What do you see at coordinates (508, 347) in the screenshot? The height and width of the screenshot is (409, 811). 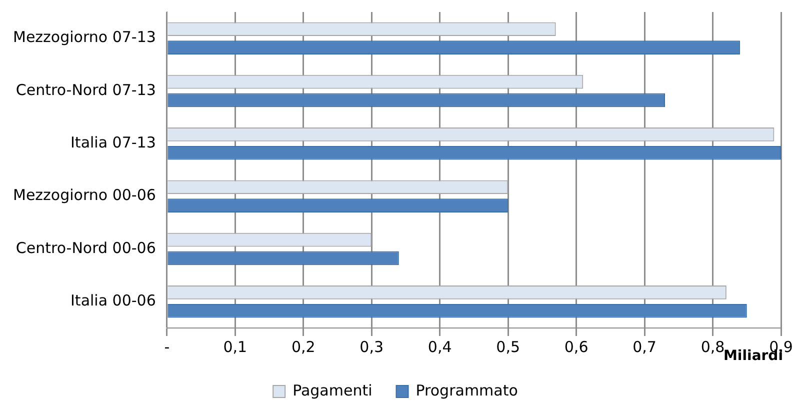 I see `x-tick-label: 0,5` at bounding box center [508, 347].